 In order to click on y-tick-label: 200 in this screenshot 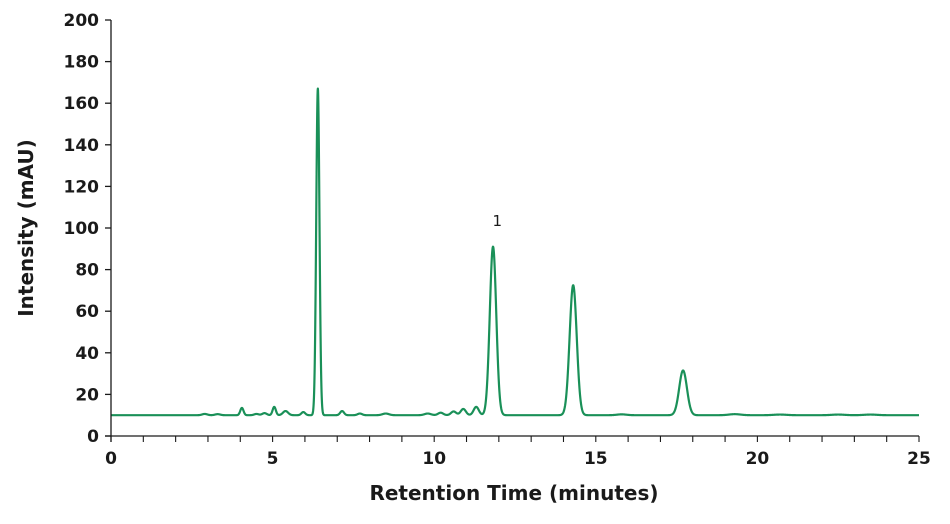, I will do `click(82, 21)`.